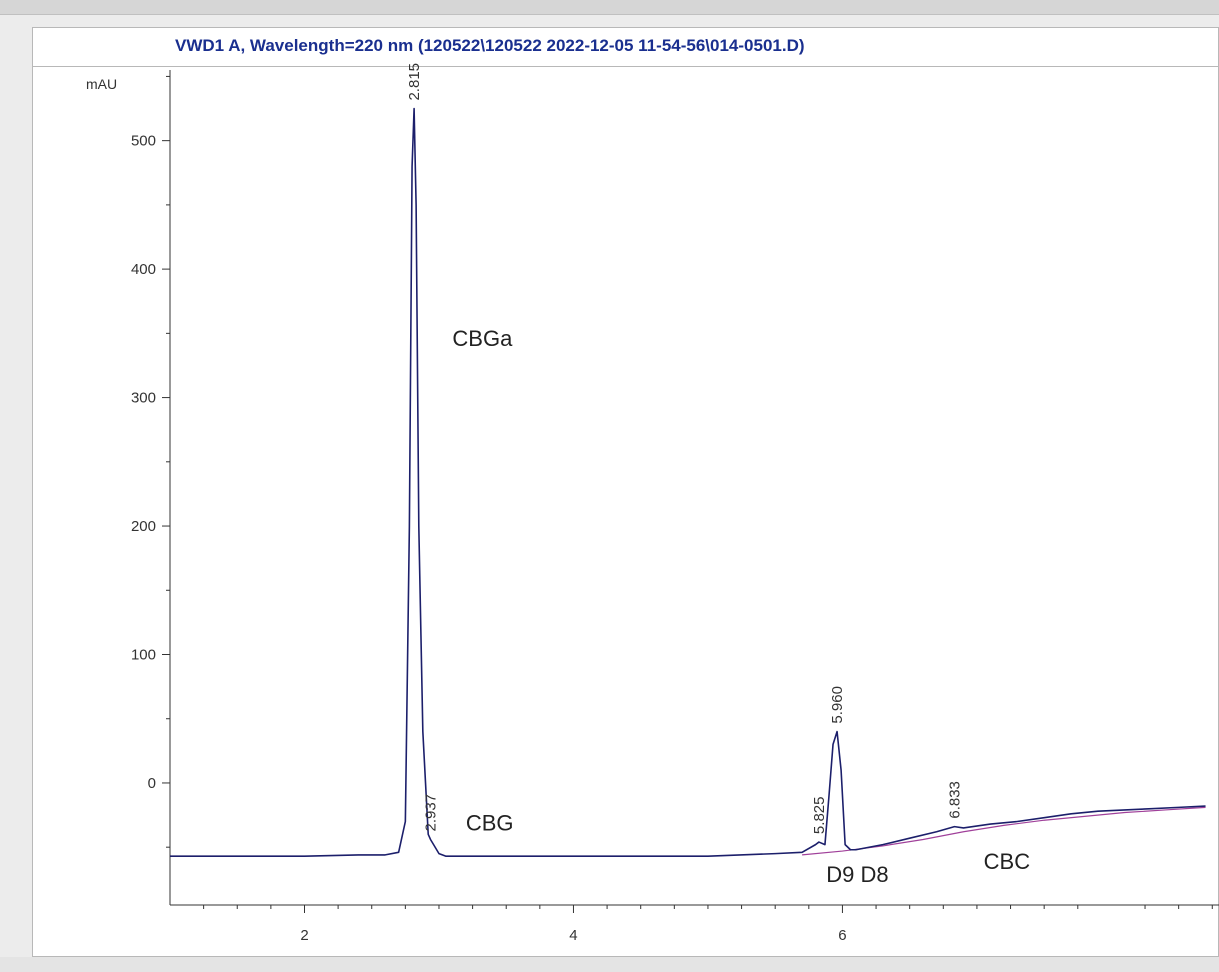  Describe the element at coordinates (842, 935) in the screenshot. I see `x-tick-label: 6` at that location.